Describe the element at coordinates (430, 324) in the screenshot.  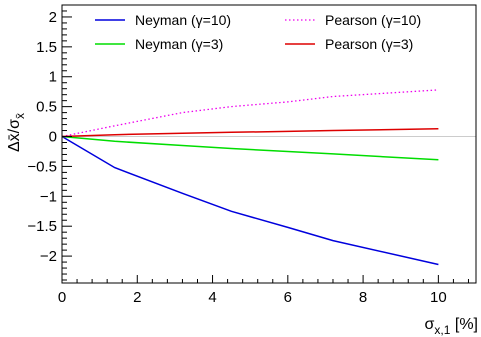
I see `x-axis-title-main: σ` at that location.